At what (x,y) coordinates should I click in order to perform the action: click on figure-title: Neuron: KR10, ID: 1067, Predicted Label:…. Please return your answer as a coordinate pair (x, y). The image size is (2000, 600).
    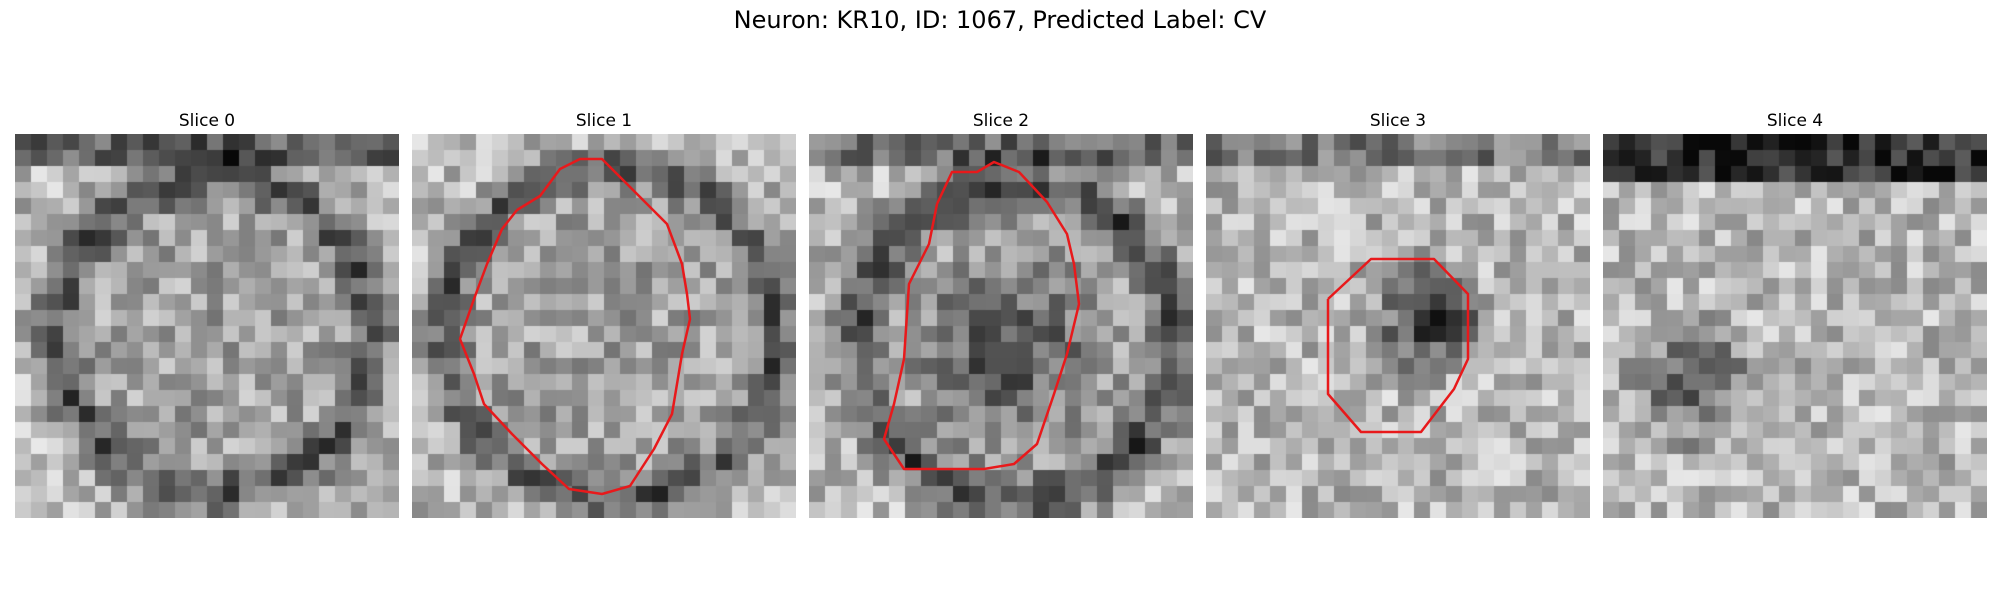
    Looking at the image, I should click on (1000, 20).